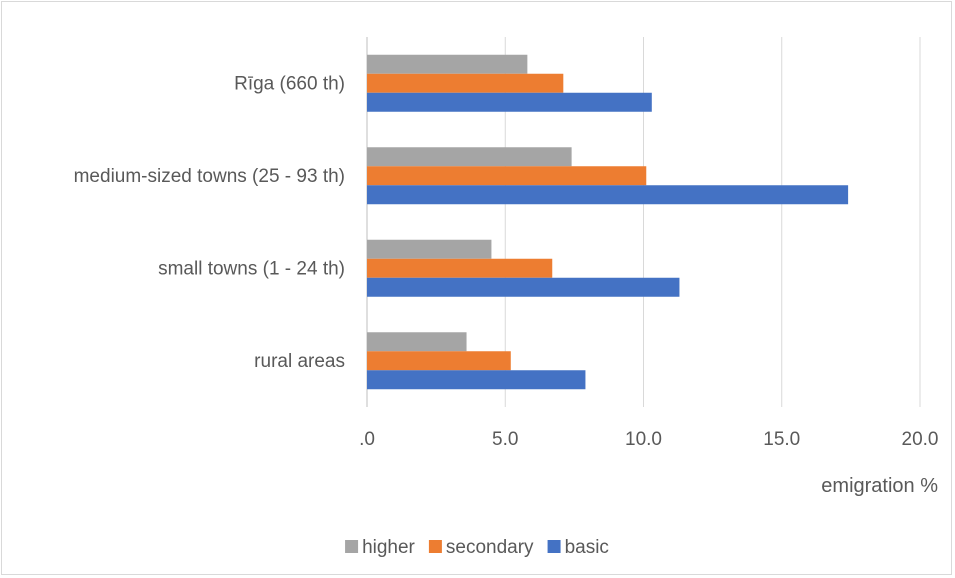 This screenshot has width=955, height=578. Describe the element at coordinates (251, 268) in the screenshot. I see `category-label: small towns (1 - 24 th)` at that location.